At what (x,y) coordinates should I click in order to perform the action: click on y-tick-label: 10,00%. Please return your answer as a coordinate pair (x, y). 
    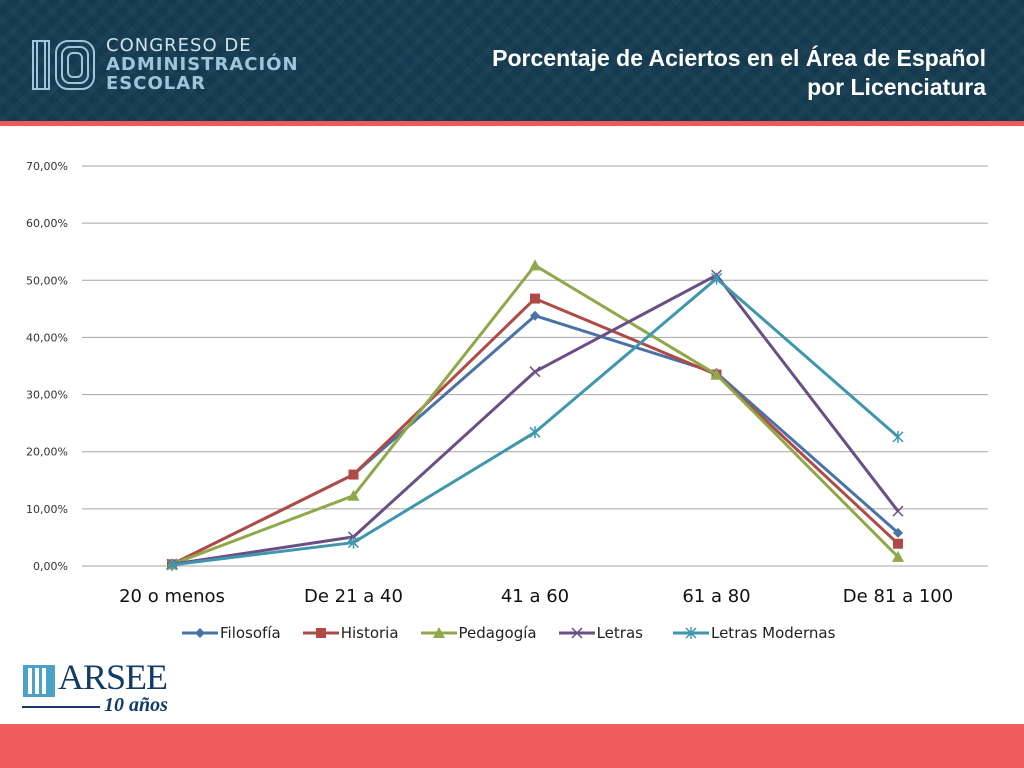
    Looking at the image, I should click on (47, 509).